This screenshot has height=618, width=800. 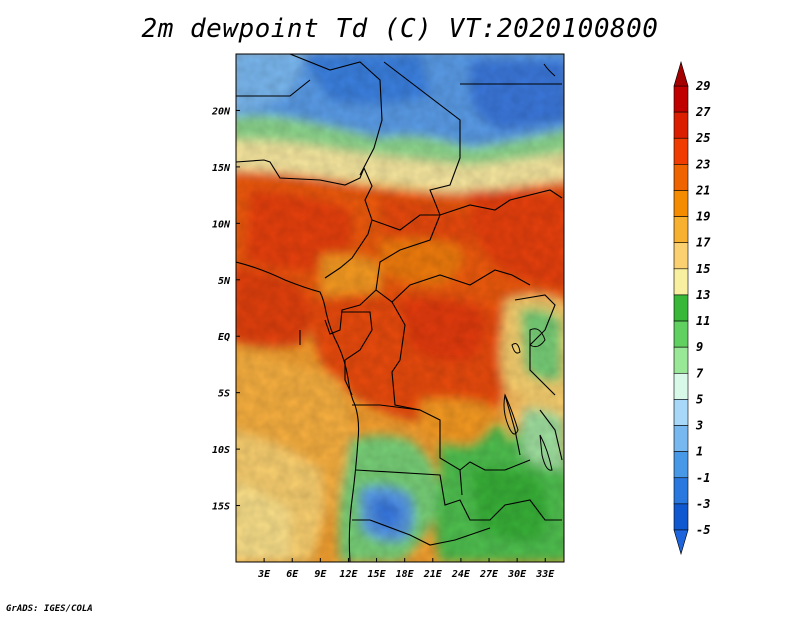 What do you see at coordinates (699, 399) in the screenshot?
I see `colorbar-label: 5` at bounding box center [699, 399].